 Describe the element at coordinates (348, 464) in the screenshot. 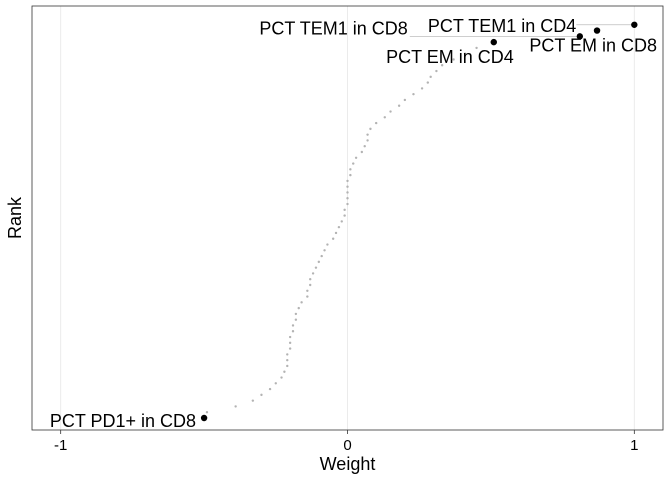

I see `x-axis-title: Weight` at that location.